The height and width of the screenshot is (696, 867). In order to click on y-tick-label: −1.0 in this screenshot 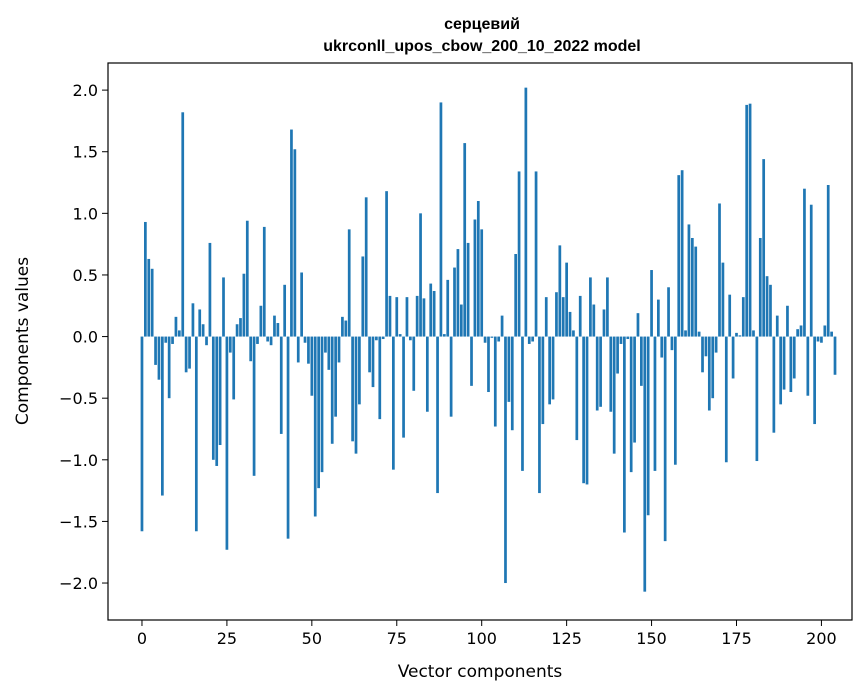, I will do `click(78, 460)`.